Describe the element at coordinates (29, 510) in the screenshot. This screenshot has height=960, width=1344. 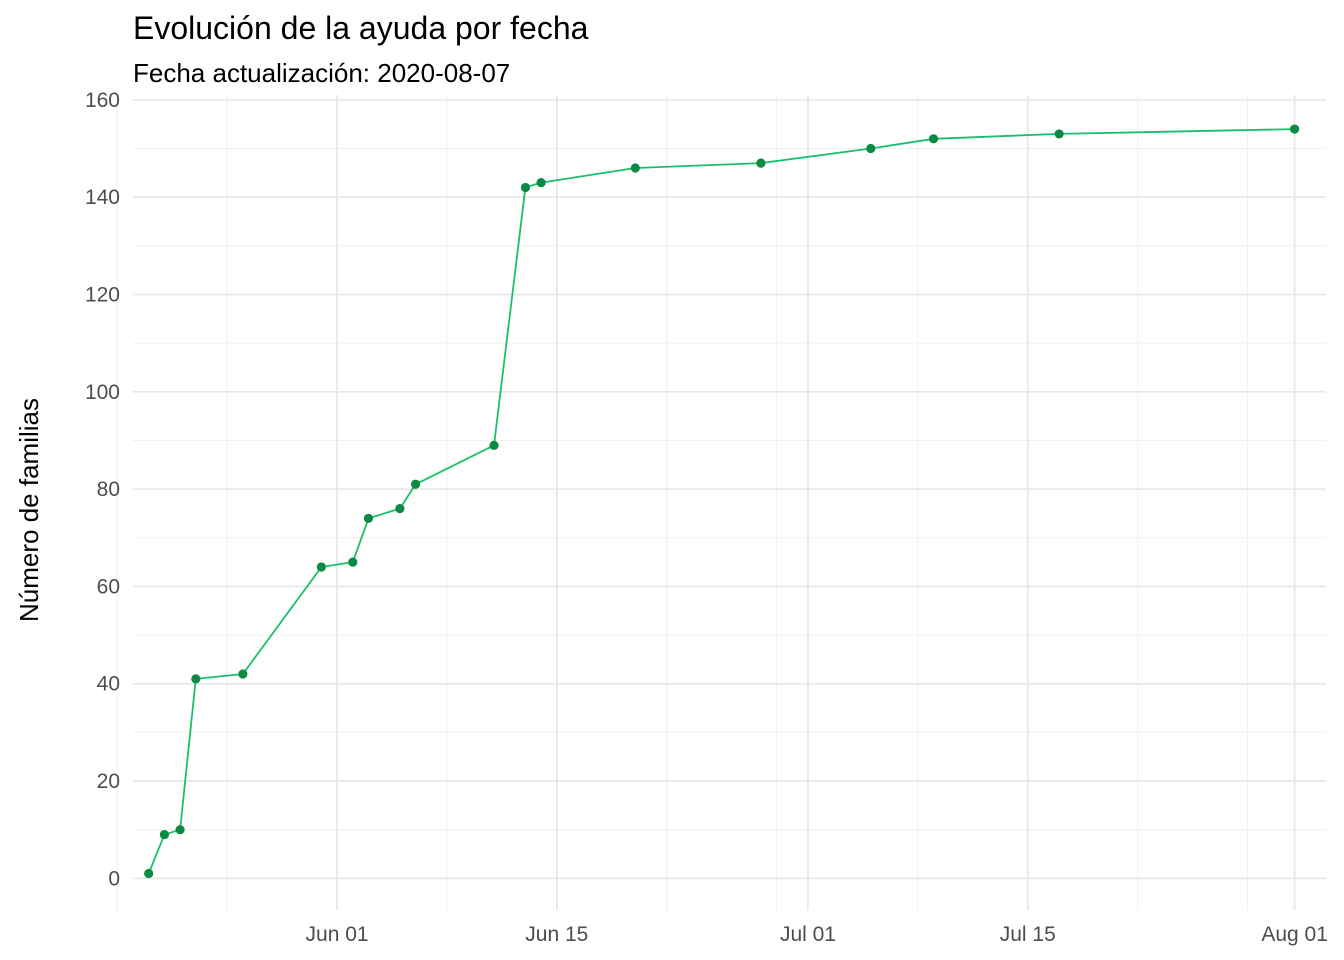
I see `y-axis-title: Número de familias` at that location.